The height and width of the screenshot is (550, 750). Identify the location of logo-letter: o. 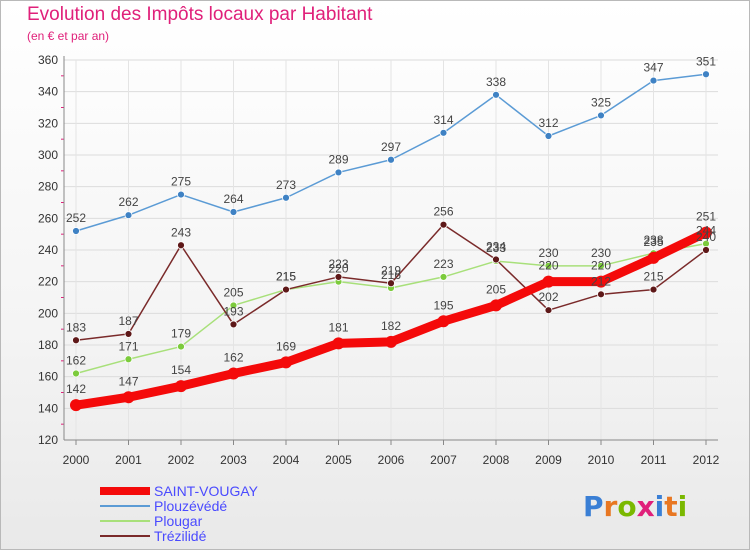
(627, 506).